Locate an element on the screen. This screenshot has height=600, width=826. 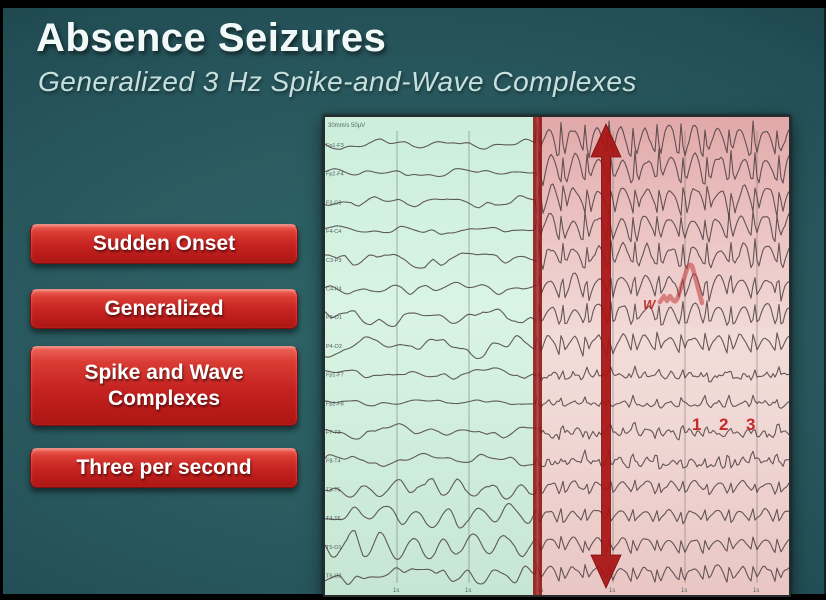
eeg-channel-label: Fp1-F3 is located at coordinates (335, 146).